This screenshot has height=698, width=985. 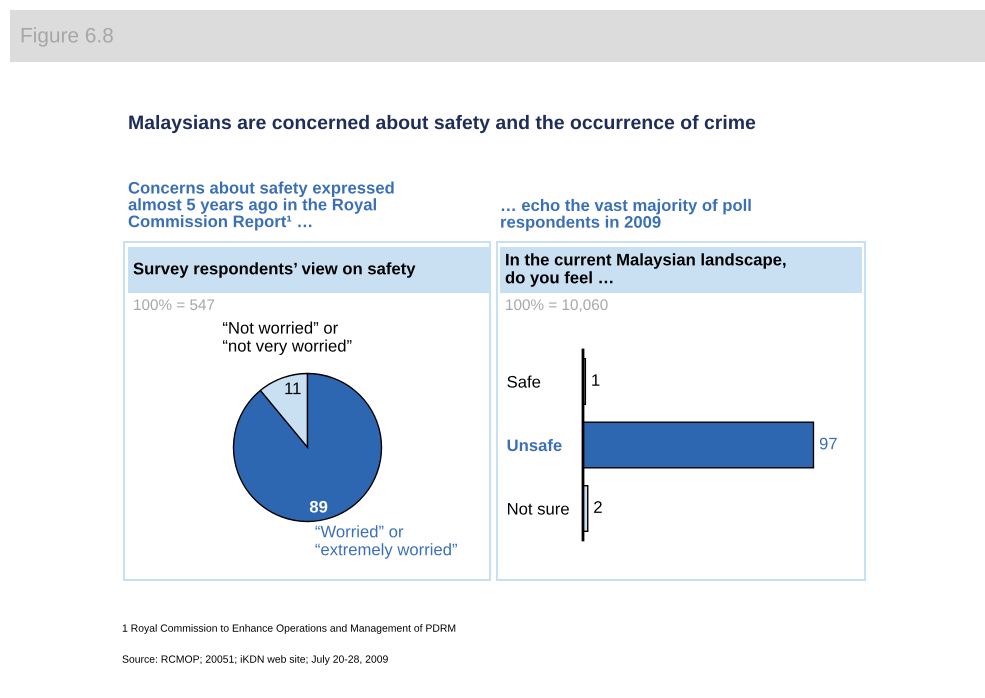 What do you see at coordinates (287, 338) in the screenshot?
I see `slice-label: “Not worried” or “not very worried”` at bounding box center [287, 338].